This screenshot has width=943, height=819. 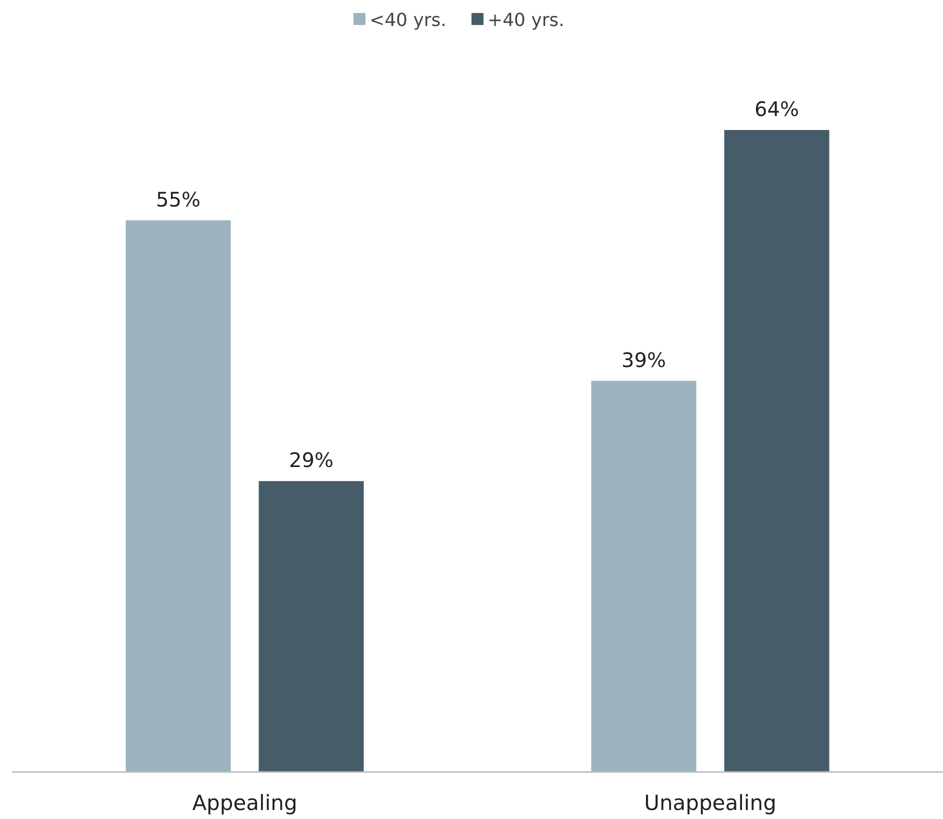 What do you see at coordinates (178, 199) in the screenshot?
I see `data-label: 55%` at bounding box center [178, 199].